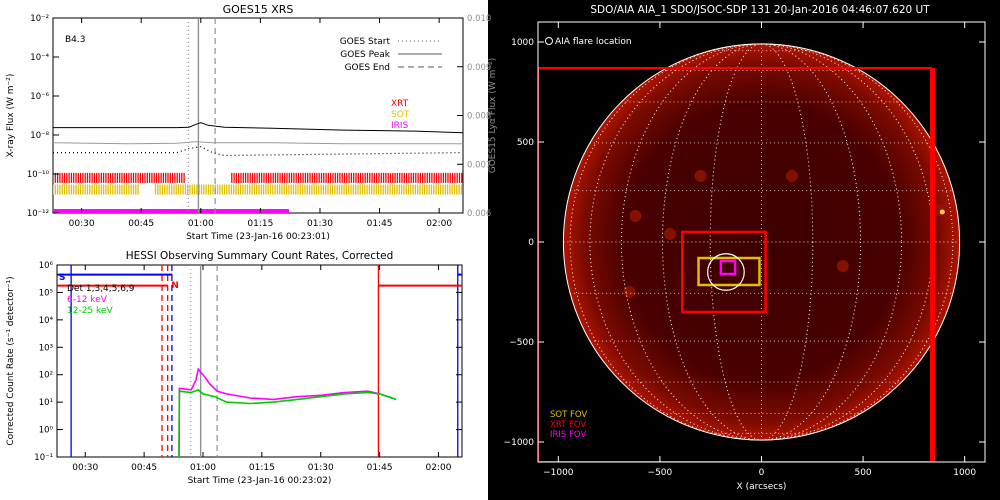 The width and height of the screenshot is (1000, 500). Describe the element at coordinates (762, 473) in the screenshot. I see `x-tick-label: 0` at that location.